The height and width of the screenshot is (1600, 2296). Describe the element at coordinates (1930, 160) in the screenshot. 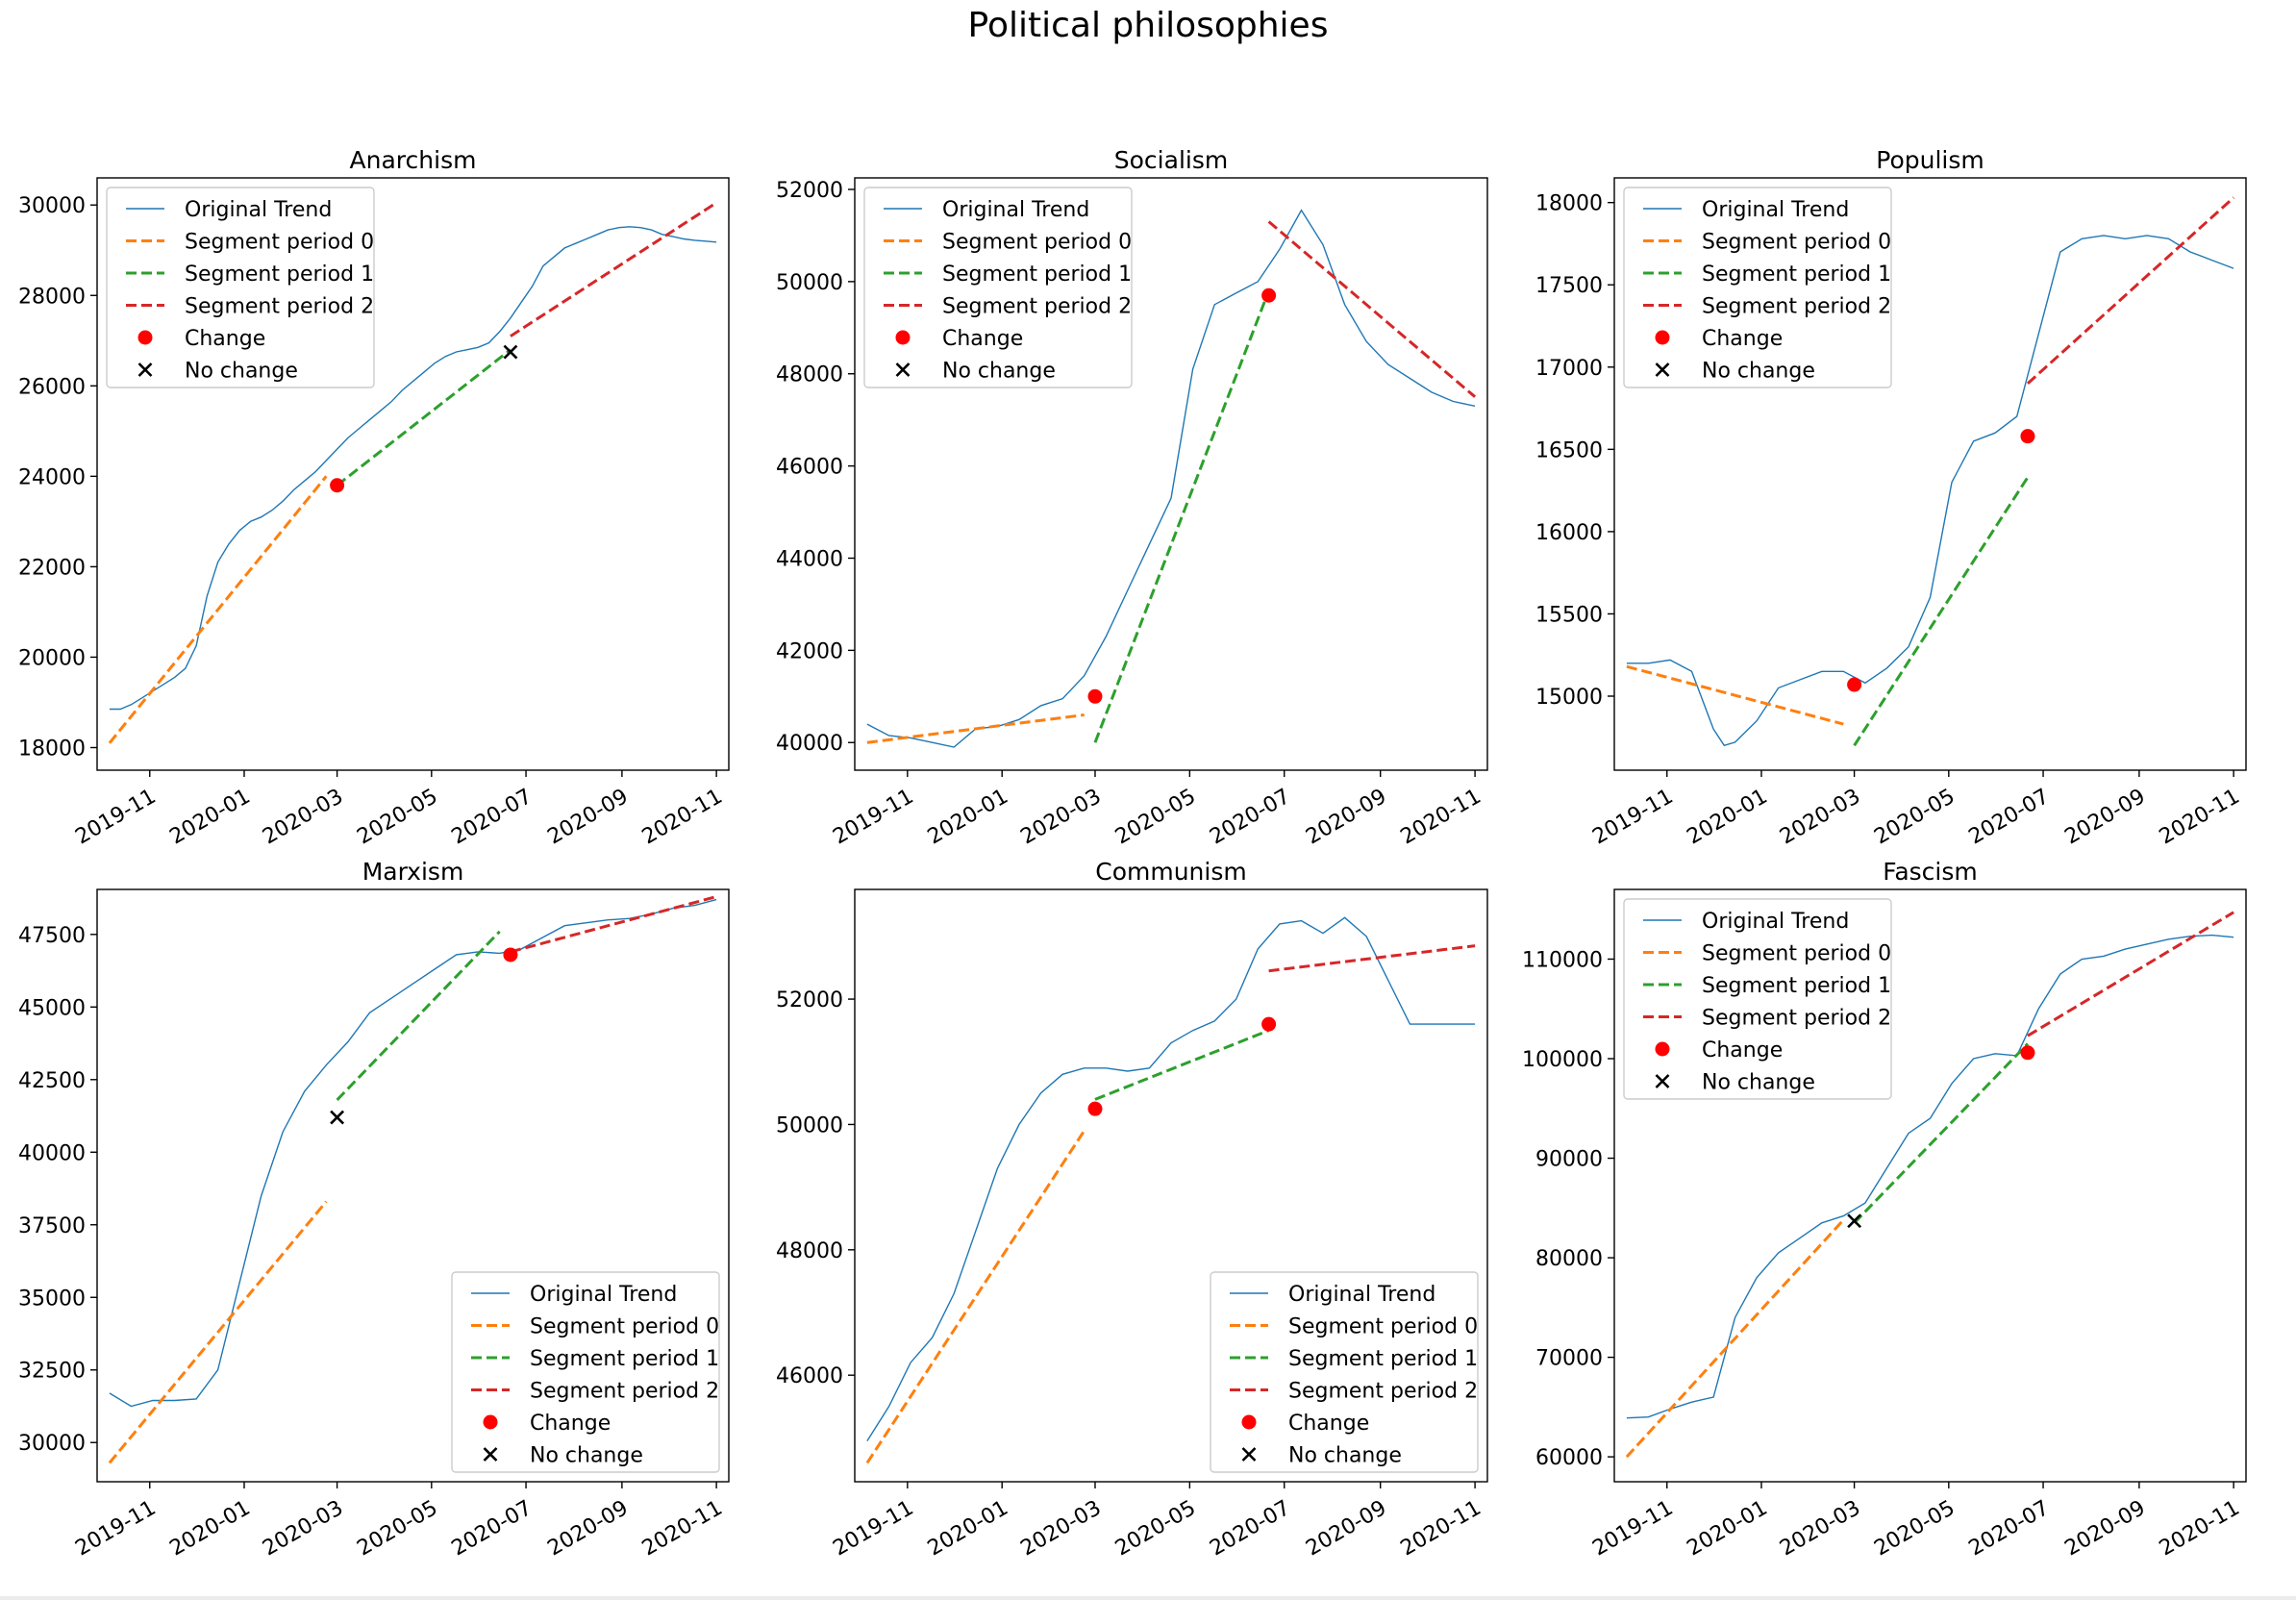

I see `subplot-title: Populism` at that location.